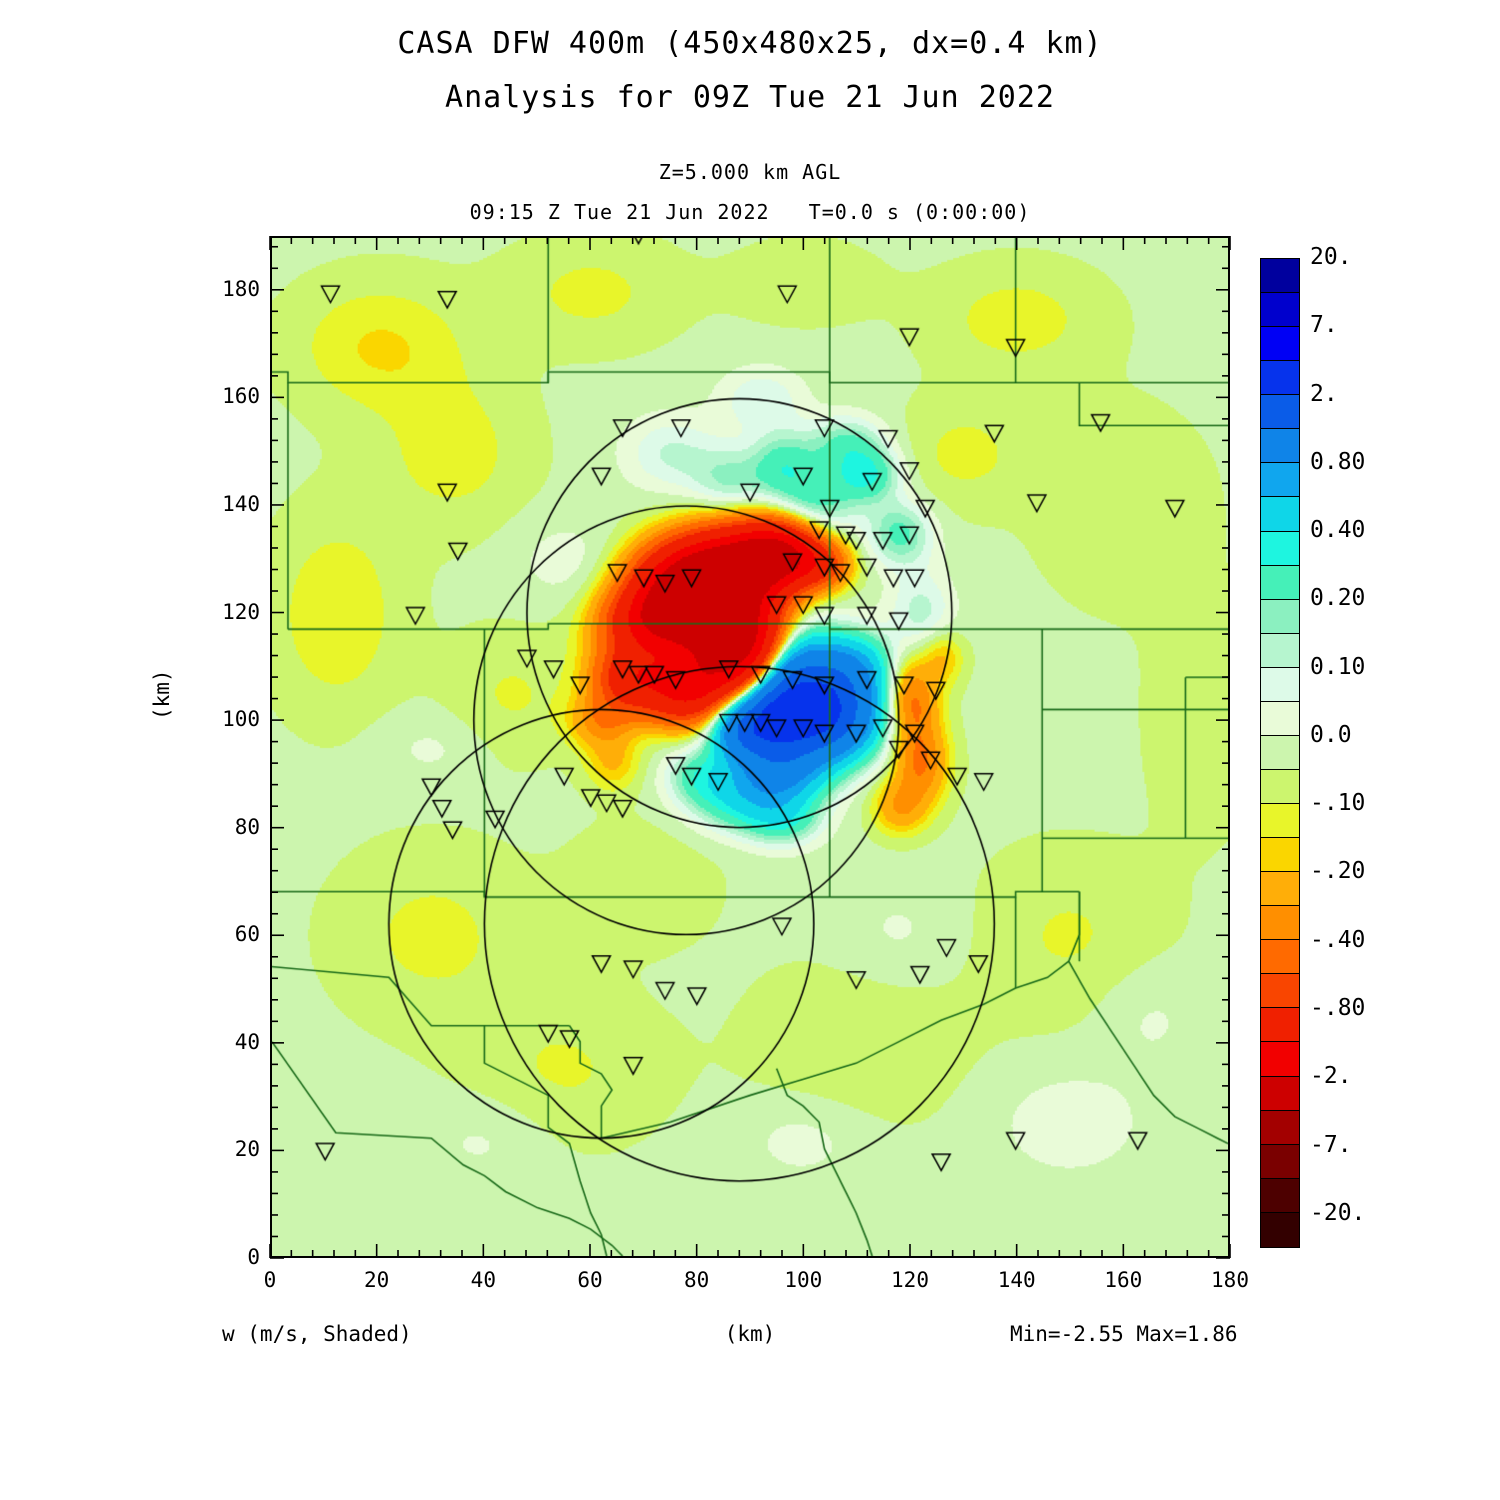  Describe the element at coordinates (1338, 1212) in the screenshot. I see `colorbar-tick-label: -20.` at that location.